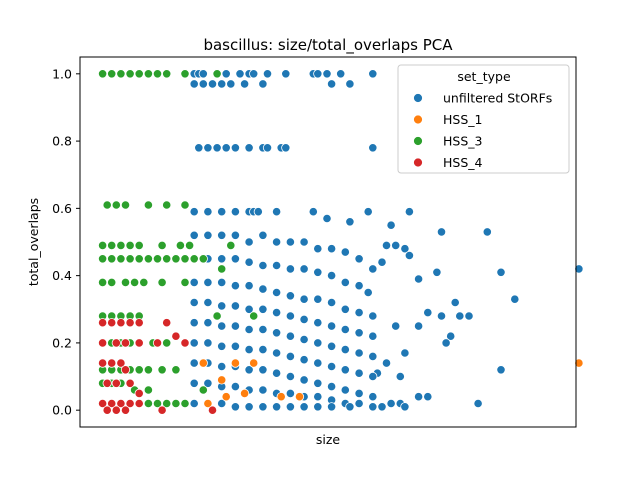  Describe the element at coordinates (462, 119) in the screenshot. I see `legend-label: HSS_1` at that location.